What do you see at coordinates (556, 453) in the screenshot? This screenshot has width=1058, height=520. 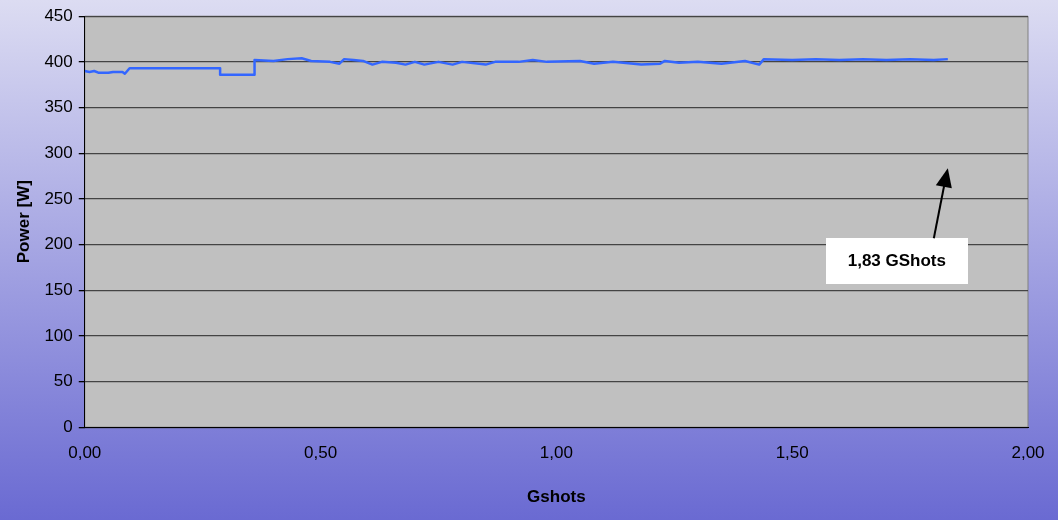 I see `x-tick-label: 1,00` at bounding box center [556, 453].